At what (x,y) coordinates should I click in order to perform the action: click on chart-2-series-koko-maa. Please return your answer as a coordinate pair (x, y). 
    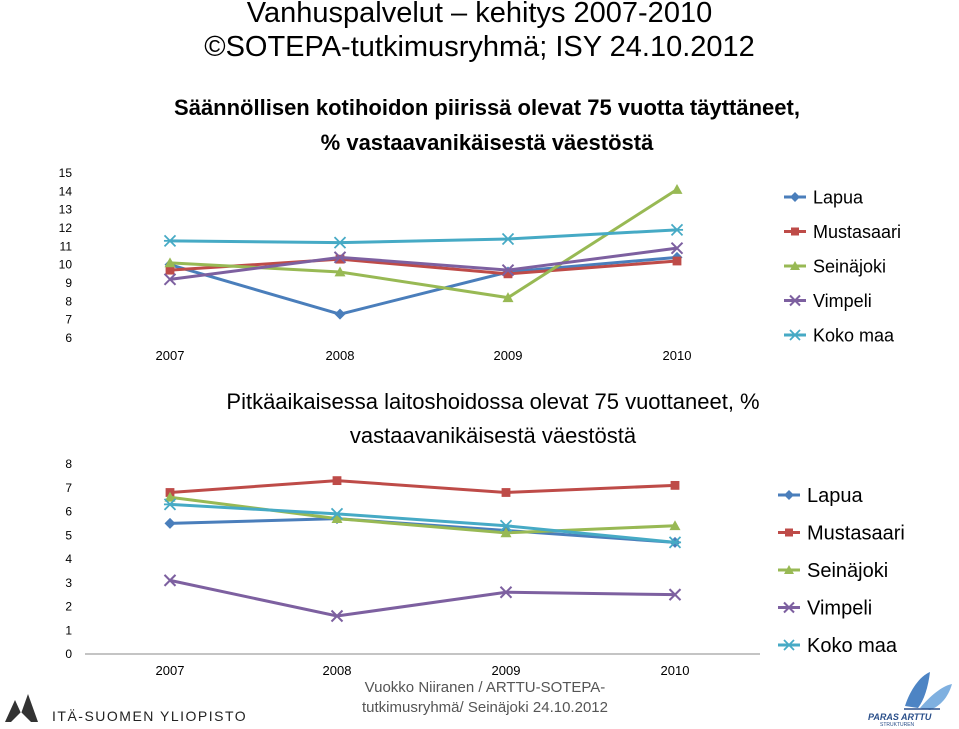
    Looking at the image, I should click on (422, 523).